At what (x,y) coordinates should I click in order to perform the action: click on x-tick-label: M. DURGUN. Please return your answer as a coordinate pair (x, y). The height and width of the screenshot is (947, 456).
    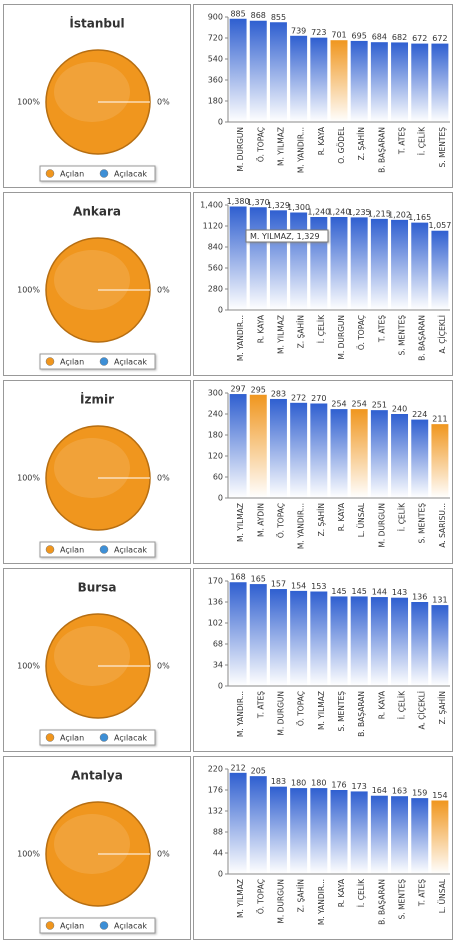
    Looking at the image, I should click on (341, 337).